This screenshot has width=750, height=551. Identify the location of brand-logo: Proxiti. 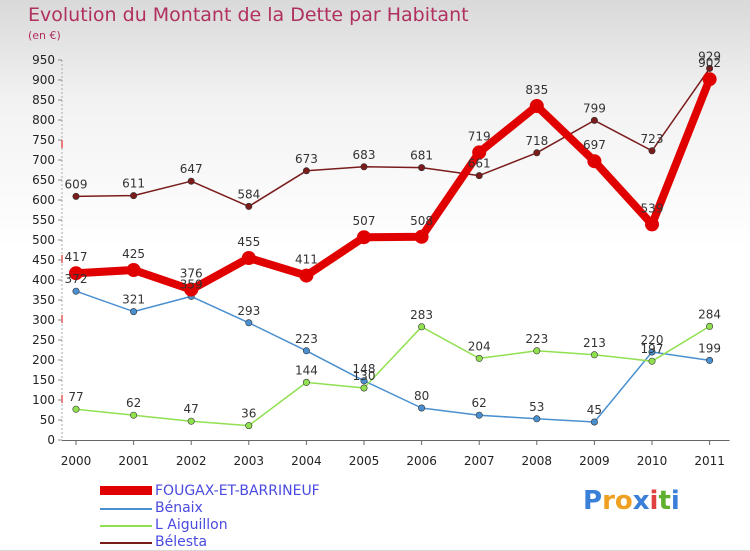
(631, 501).